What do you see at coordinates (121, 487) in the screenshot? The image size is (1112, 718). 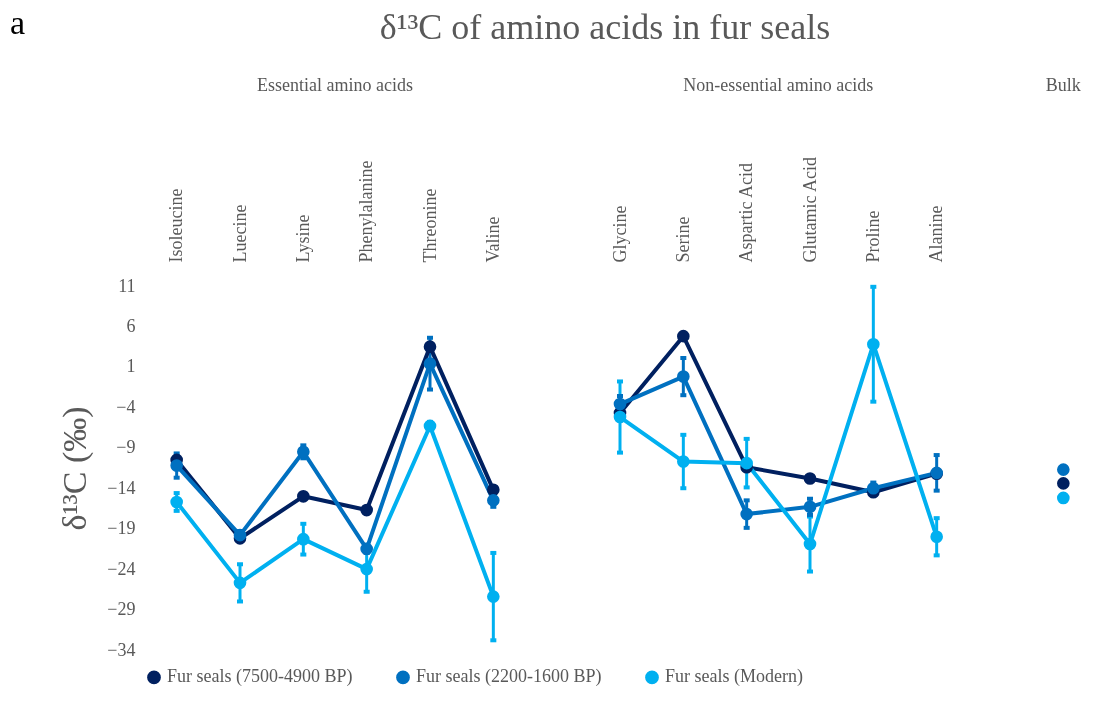 I see `y-tick-label: −14` at bounding box center [121, 487].